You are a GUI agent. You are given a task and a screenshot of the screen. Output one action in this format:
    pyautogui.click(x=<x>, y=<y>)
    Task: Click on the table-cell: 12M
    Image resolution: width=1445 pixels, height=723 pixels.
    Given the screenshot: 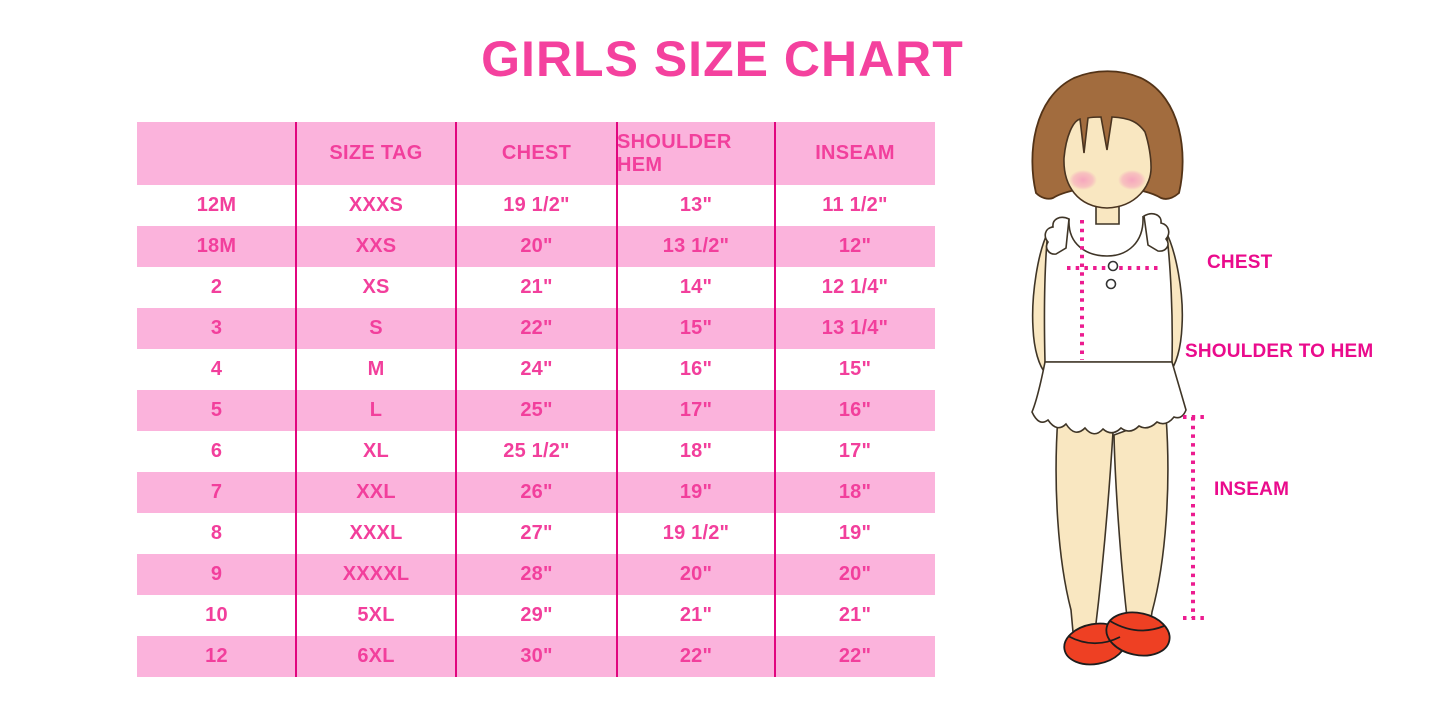 What is the action you would take?
    pyautogui.click(x=216, y=205)
    